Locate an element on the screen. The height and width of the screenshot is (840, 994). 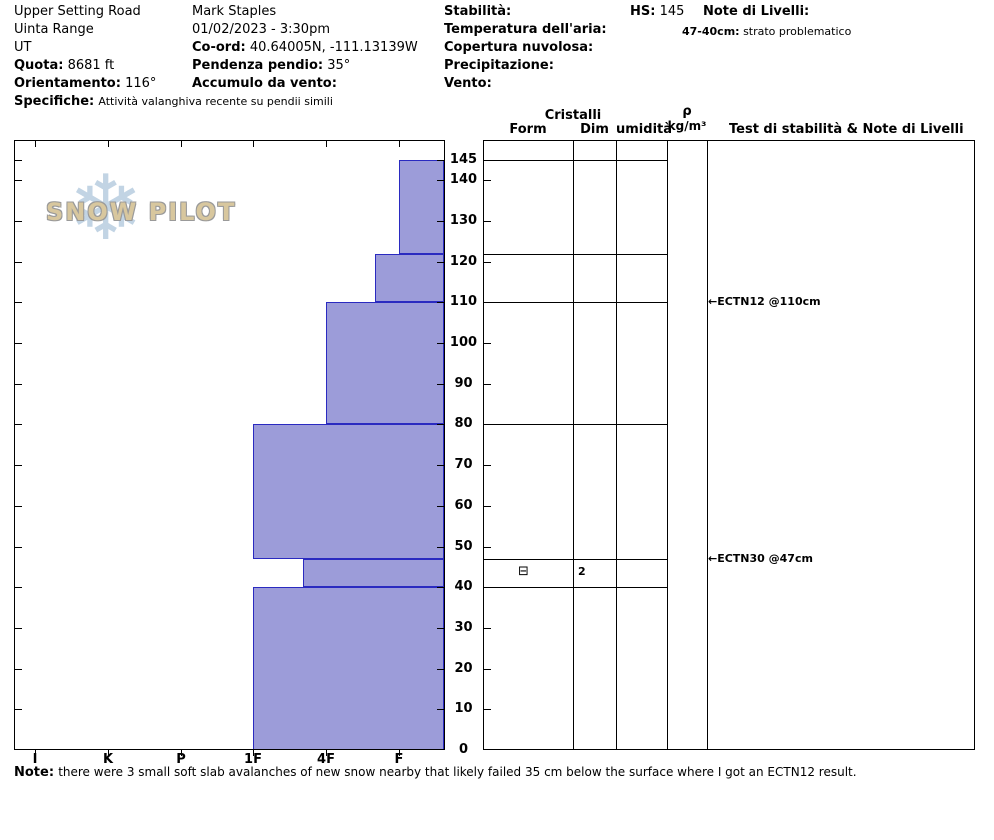
depth-axis-label: 60 is located at coordinates (463, 505).